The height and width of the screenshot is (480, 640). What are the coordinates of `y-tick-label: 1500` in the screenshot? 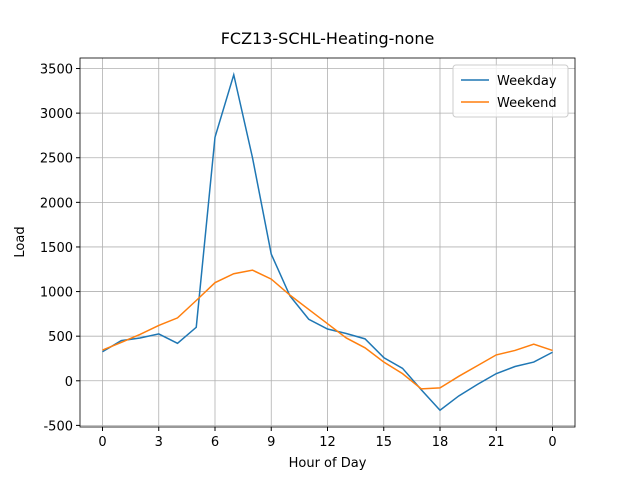 It's located at (56, 248).